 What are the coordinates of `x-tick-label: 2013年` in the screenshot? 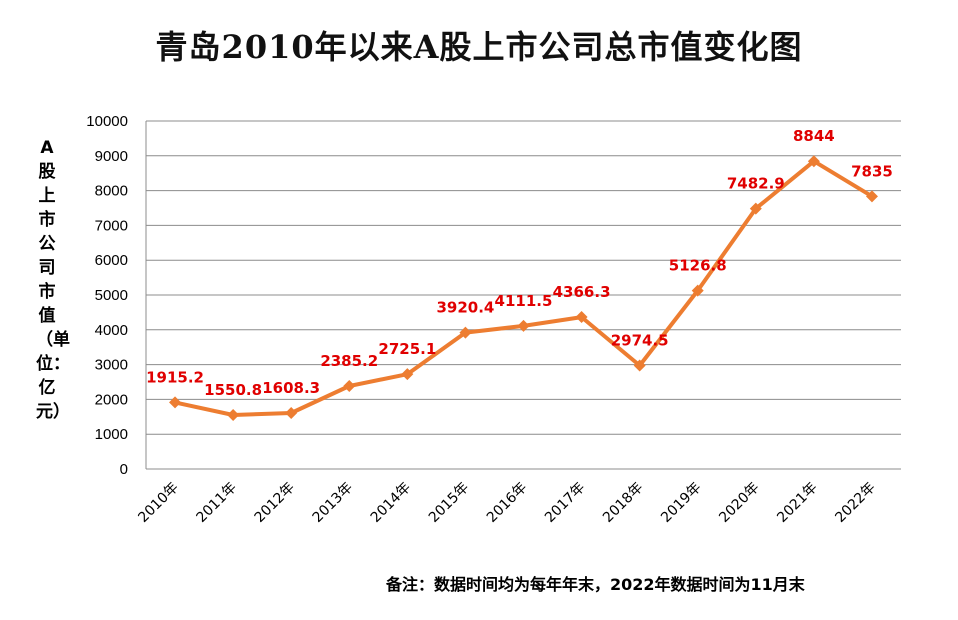 It's located at (333, 503).